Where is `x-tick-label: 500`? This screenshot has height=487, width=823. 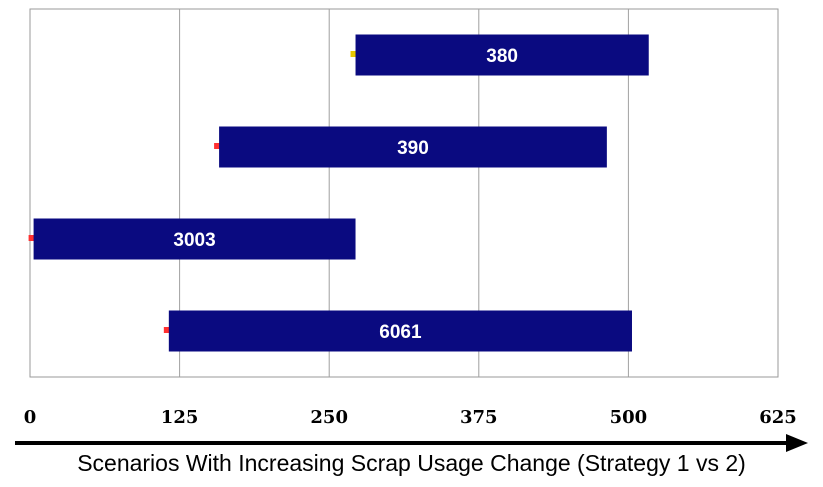 x-tick-label: 500 is located at coordinates (629, 417).